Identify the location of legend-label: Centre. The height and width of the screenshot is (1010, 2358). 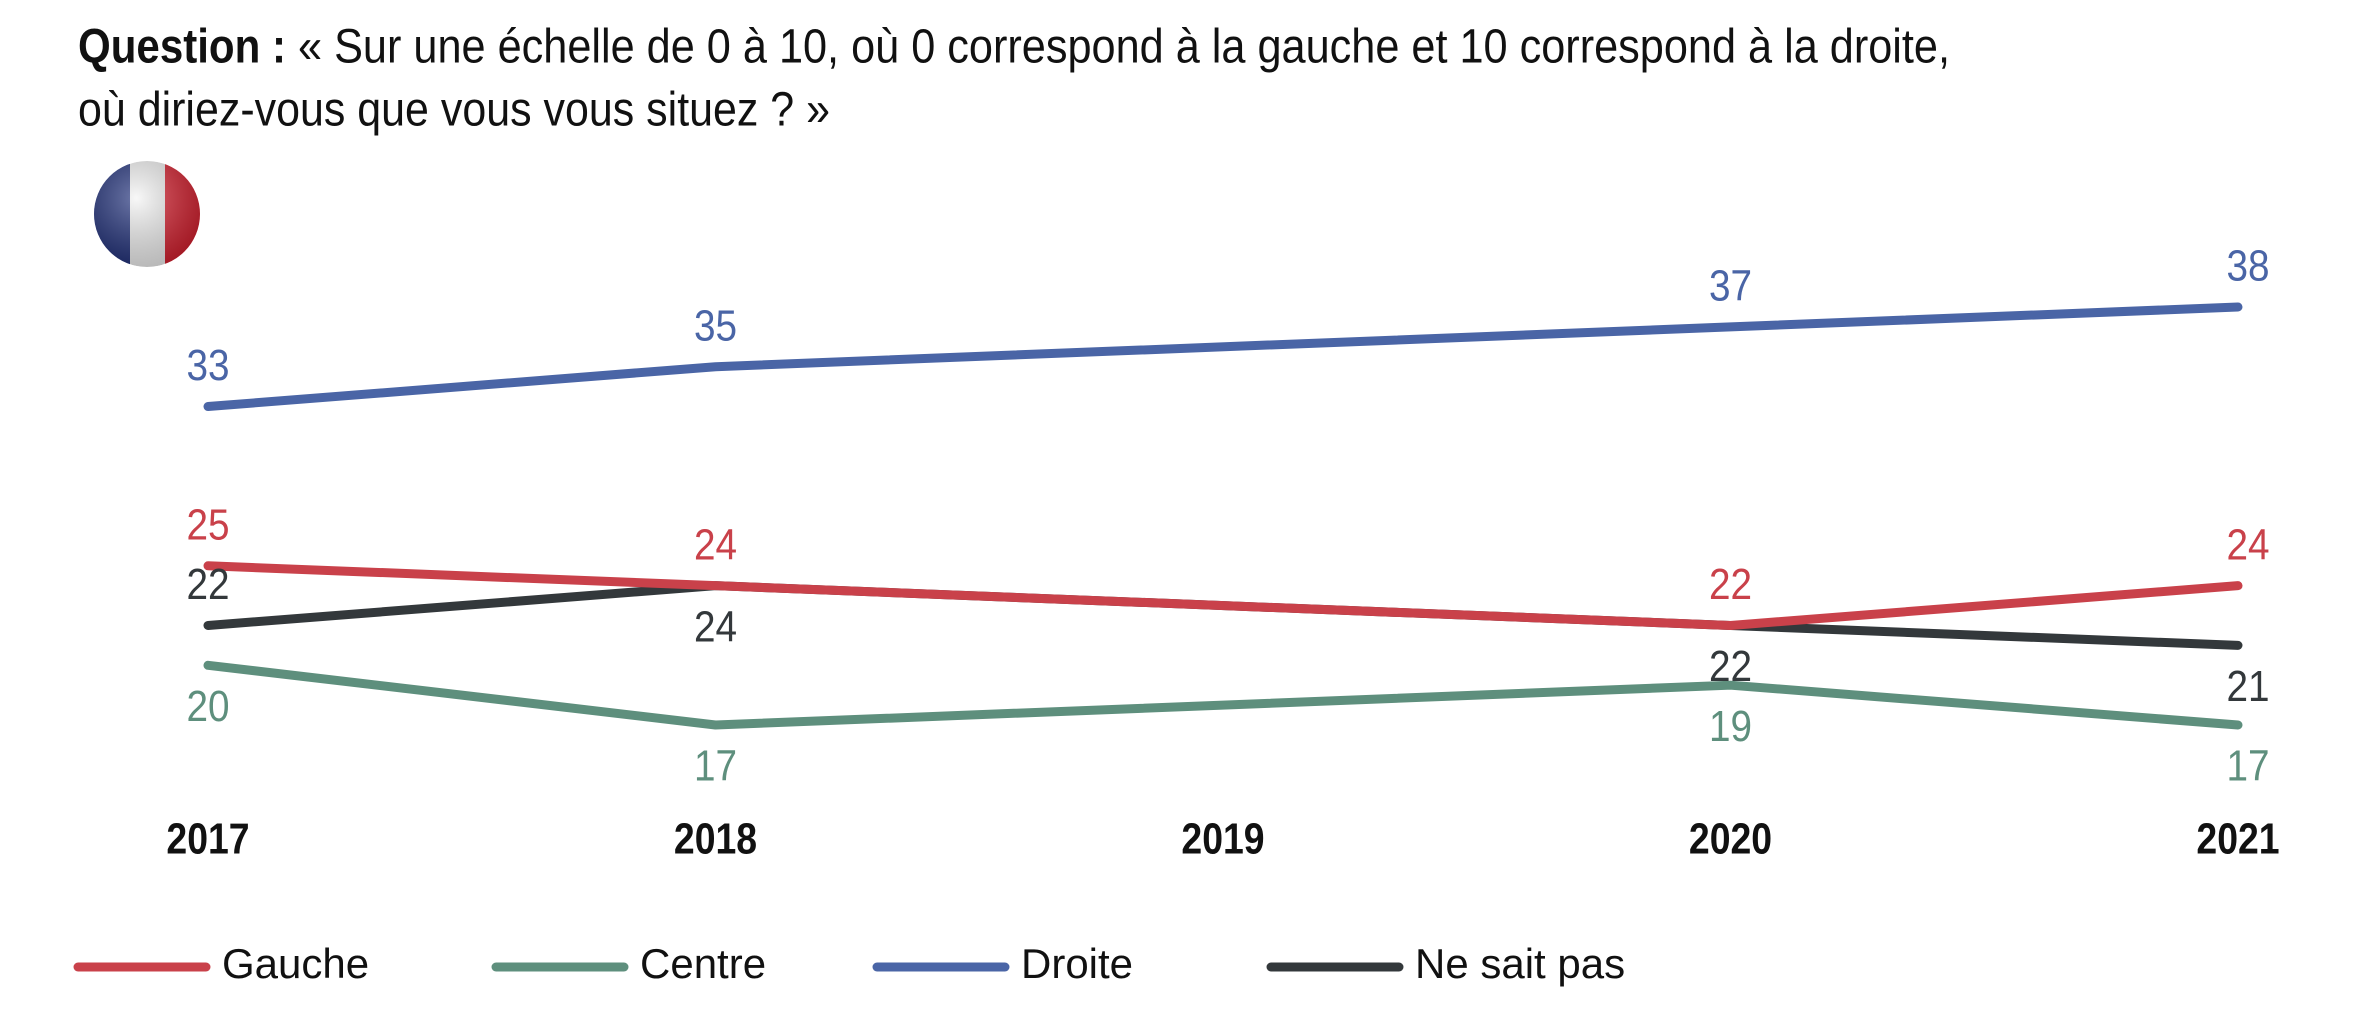
(703, 963).